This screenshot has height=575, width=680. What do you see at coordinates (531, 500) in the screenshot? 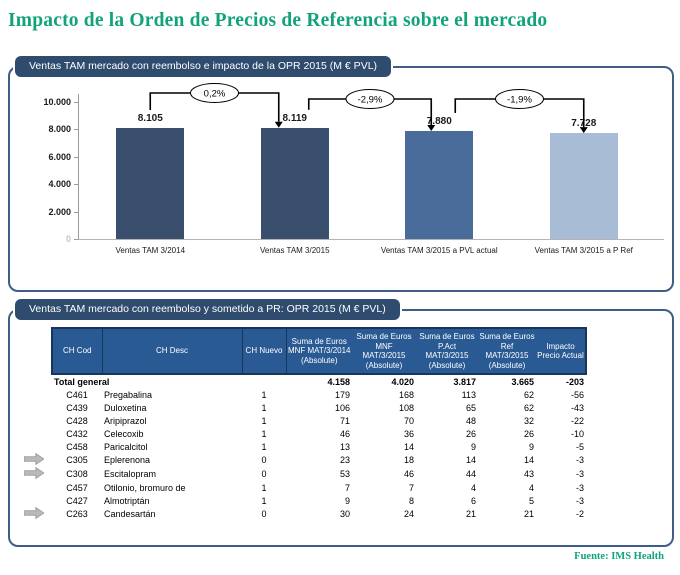
I see `table-cell: 5` at bounding box center [531, 500].